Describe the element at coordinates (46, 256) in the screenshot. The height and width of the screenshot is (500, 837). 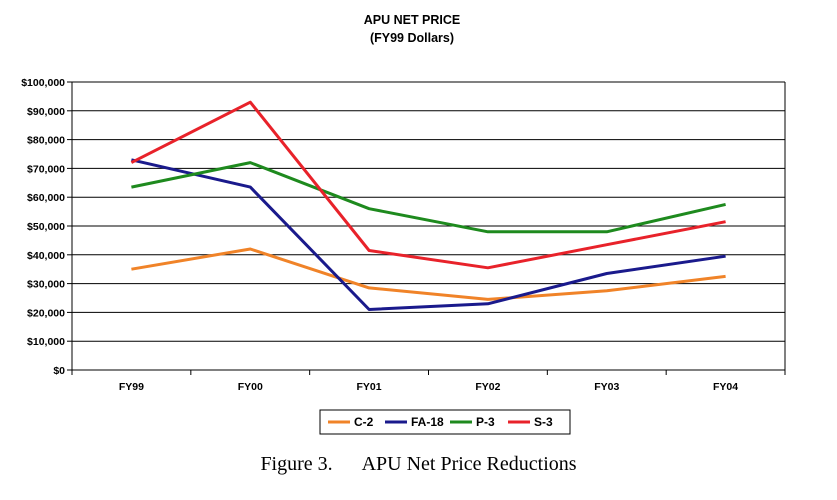
I see `y-tick-label: $40,000` at that location.